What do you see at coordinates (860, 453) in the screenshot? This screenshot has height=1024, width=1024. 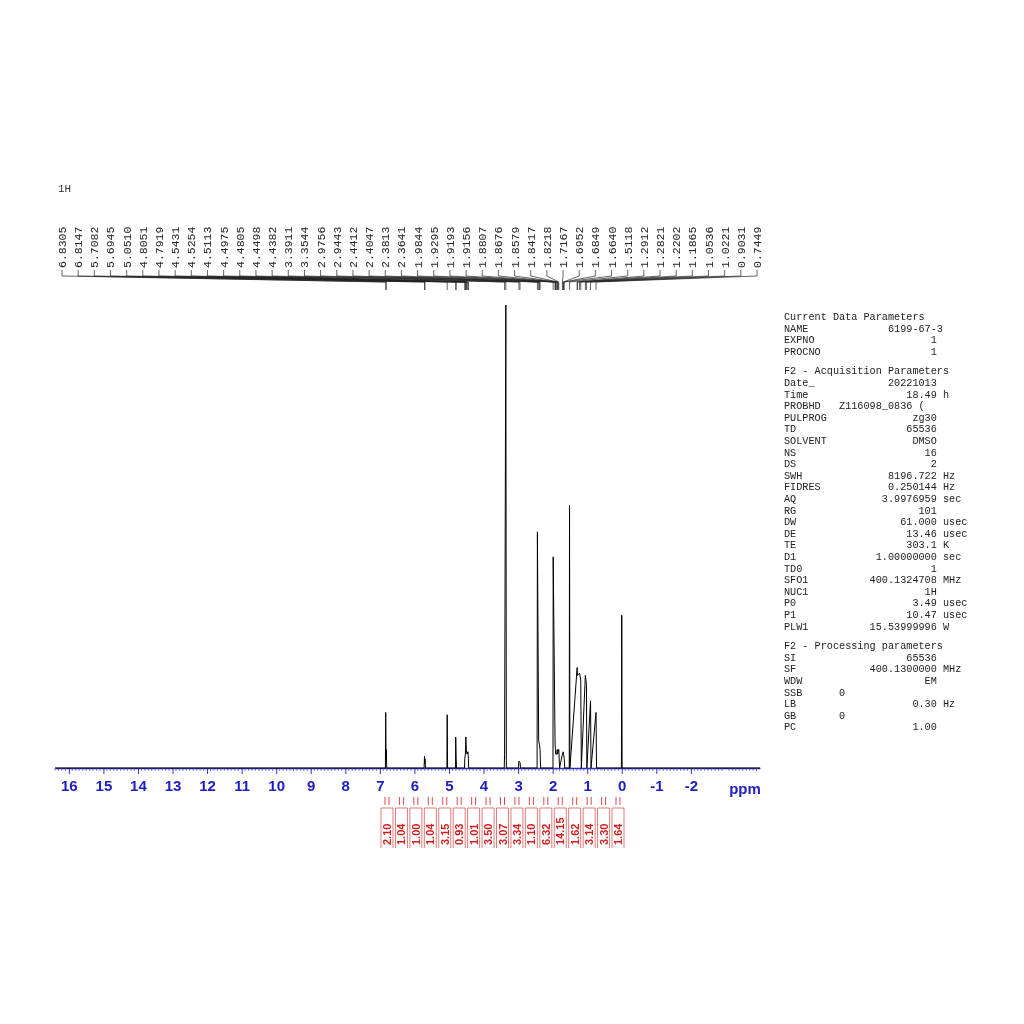 I see `text: NS 16` at bounding box center [860, 453].